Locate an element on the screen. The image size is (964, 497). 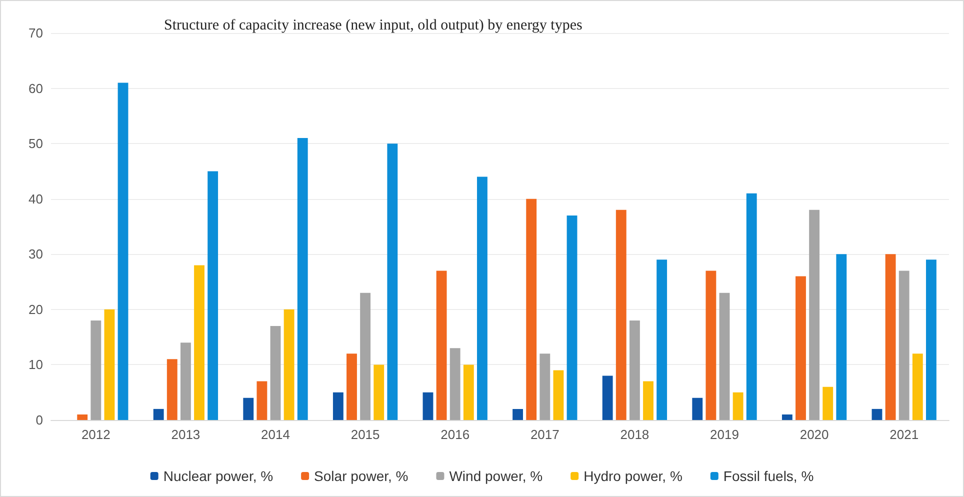
legend-label: Wind power, % is located at coordinates (496, 476).